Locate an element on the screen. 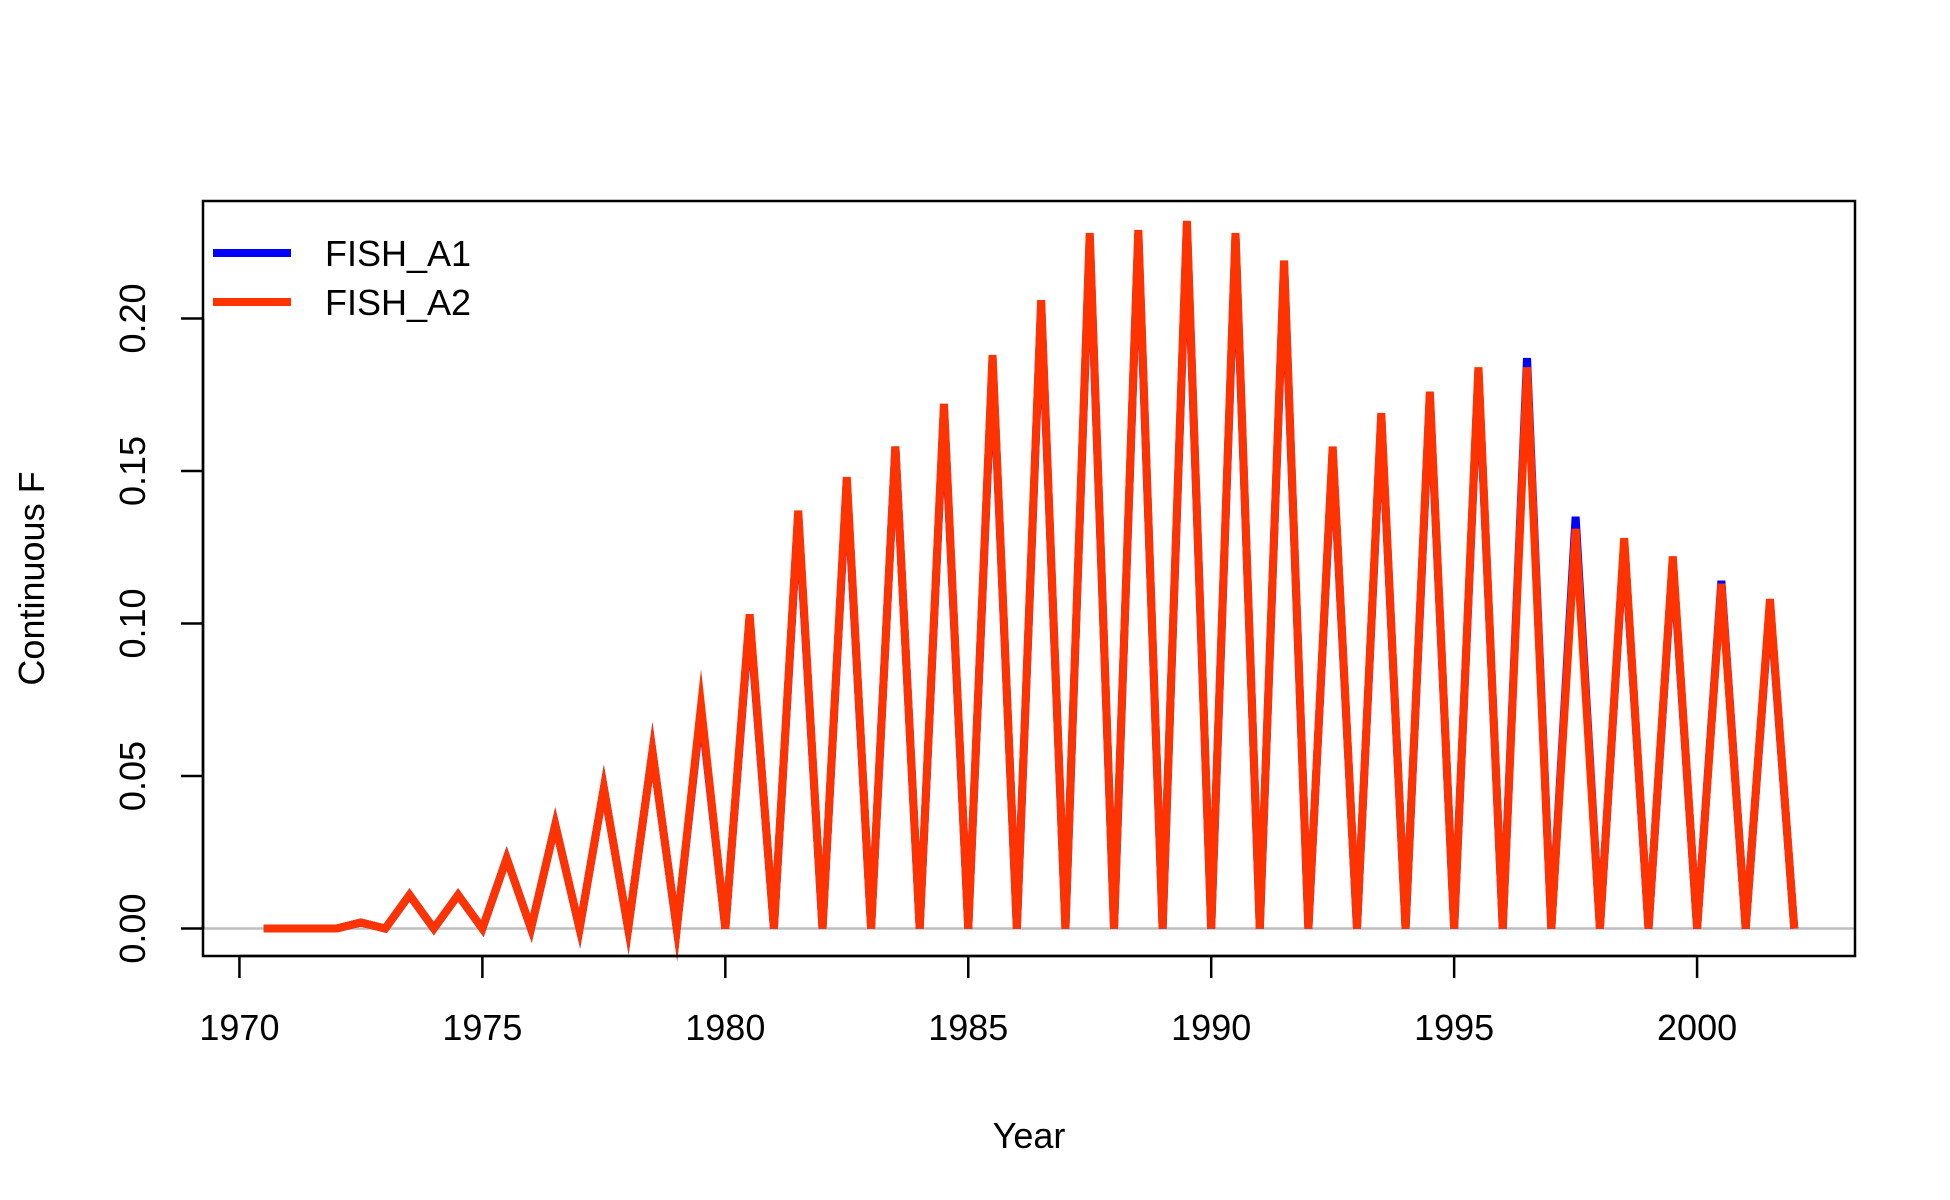 This screenshot has width=1950, height=1200. legend: FISH_A1 FISH_A2 is located at coordinates (342, 278).